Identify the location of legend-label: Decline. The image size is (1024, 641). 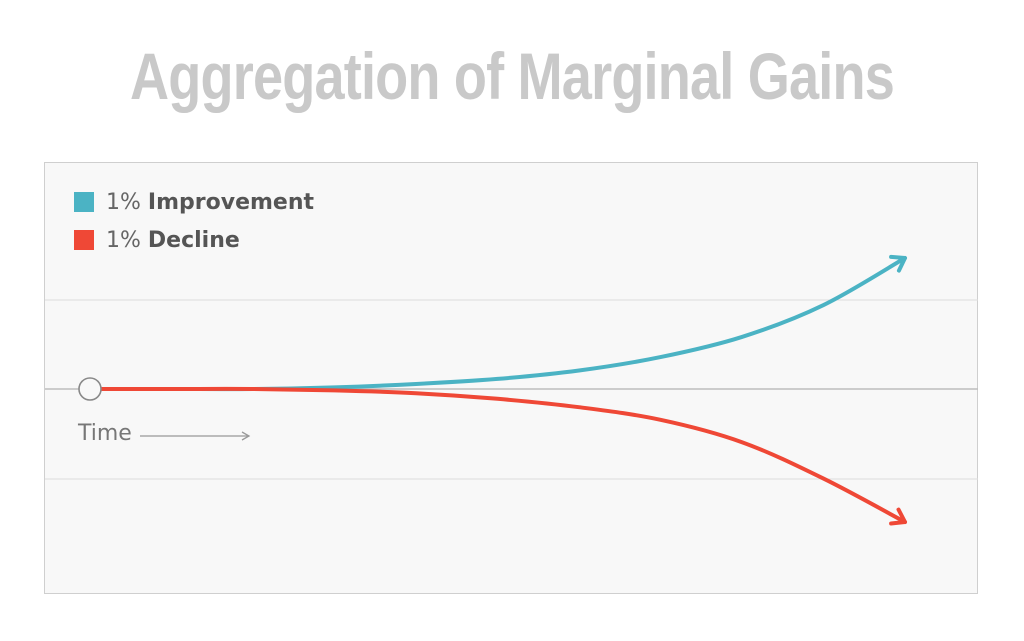
(193, 240).